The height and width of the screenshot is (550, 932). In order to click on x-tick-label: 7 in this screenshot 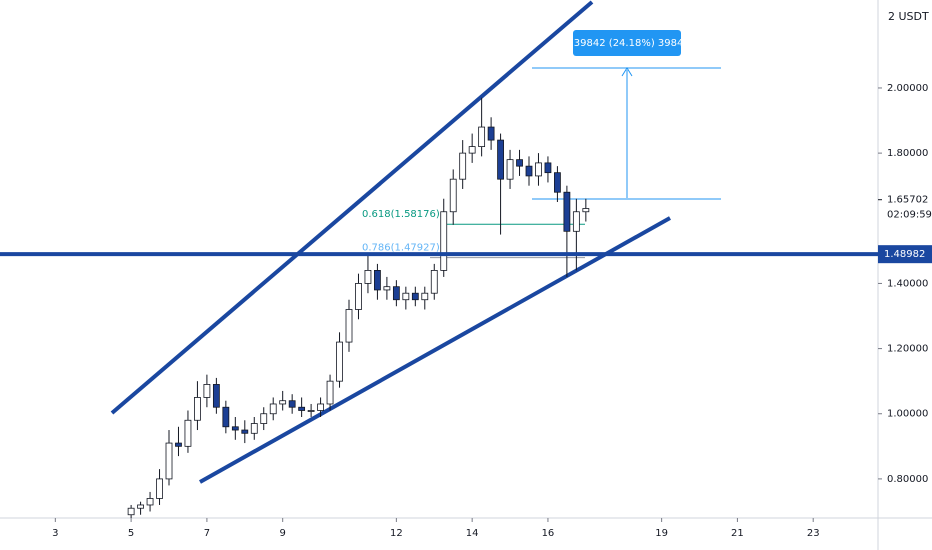, I will do `click(207, 533)`.